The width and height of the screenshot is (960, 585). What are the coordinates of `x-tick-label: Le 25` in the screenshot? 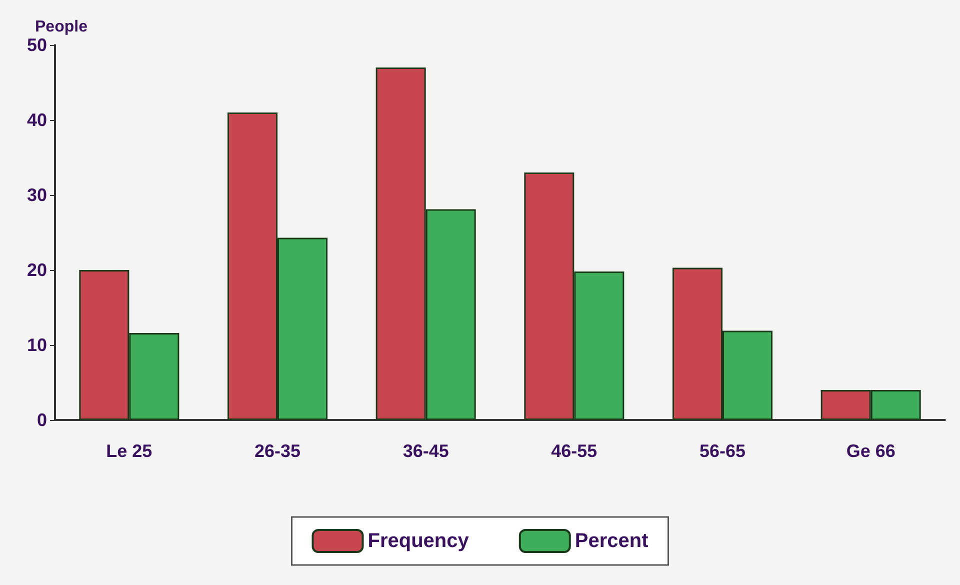 It's located at (129, 451).